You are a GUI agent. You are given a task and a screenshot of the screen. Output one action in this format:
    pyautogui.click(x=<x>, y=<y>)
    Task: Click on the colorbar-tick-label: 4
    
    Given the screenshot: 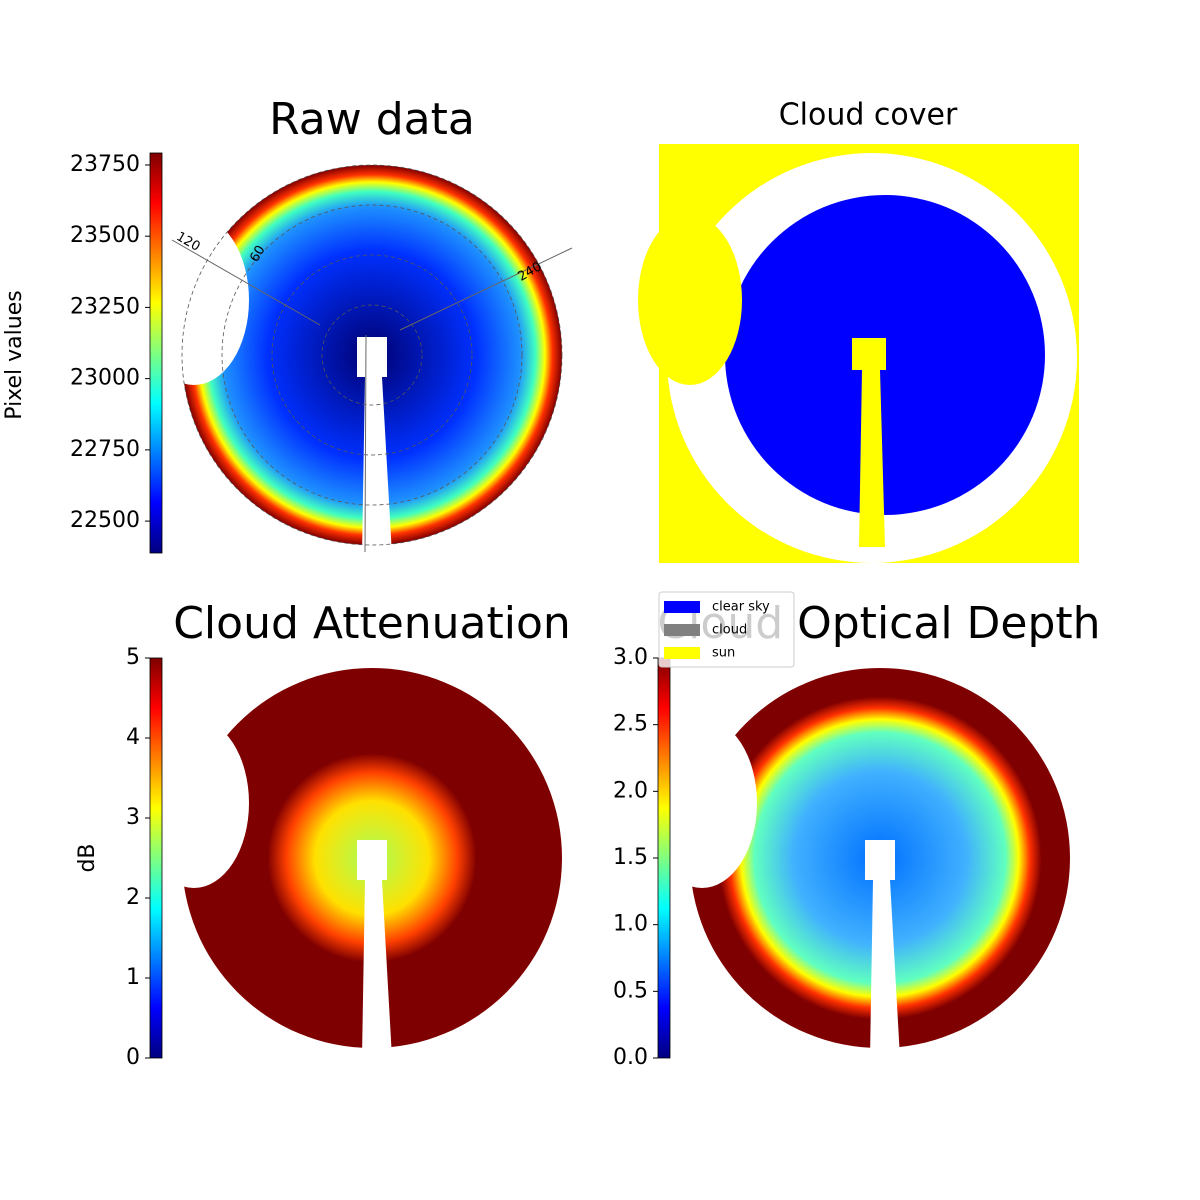 What is the action you would take?
    pyautogui.click(x=133, y=737)
    